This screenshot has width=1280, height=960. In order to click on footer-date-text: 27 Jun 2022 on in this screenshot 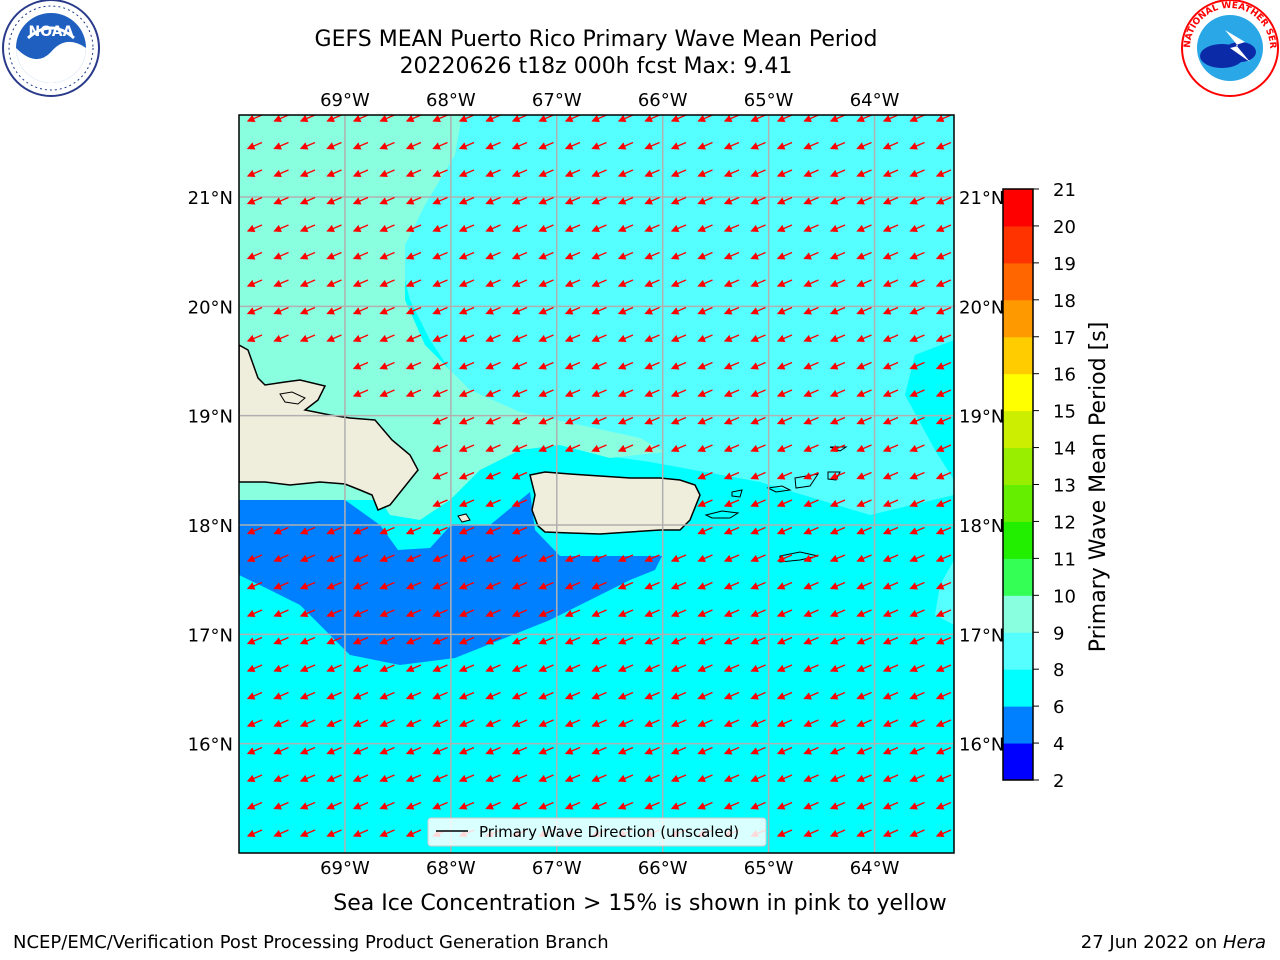, I will do `click(1151, 942)`.